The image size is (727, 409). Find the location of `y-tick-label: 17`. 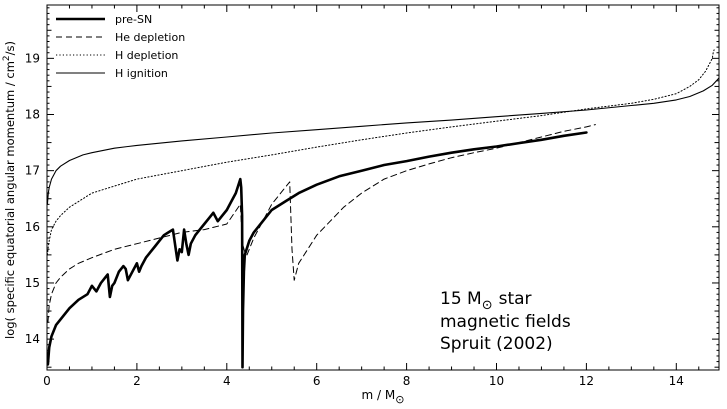

y-tick-label: 17 is located at coordinates (32, 171).